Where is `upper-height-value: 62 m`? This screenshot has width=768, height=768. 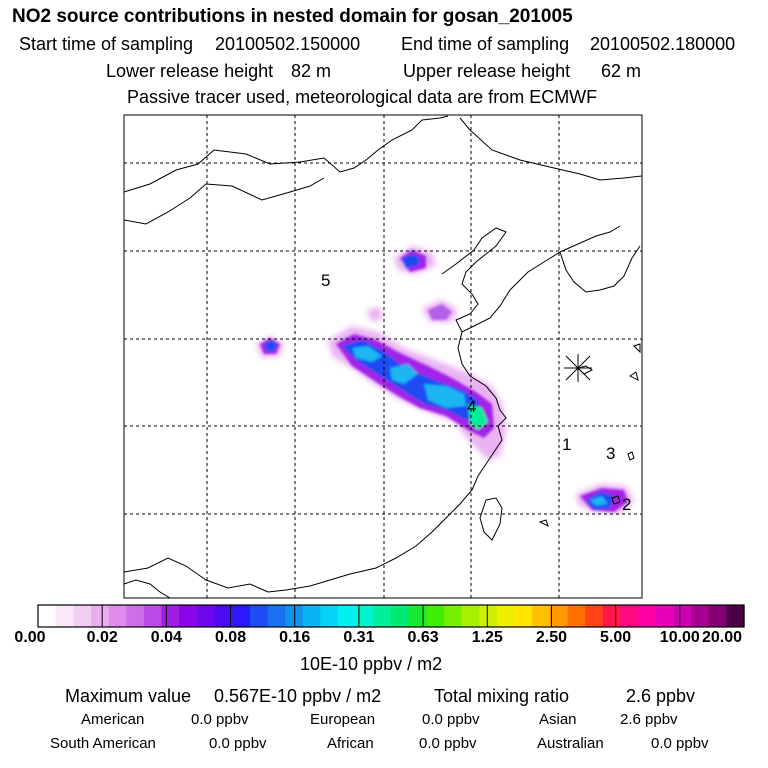
upper-height-value: 62 m is located at coordinates (621, 71).